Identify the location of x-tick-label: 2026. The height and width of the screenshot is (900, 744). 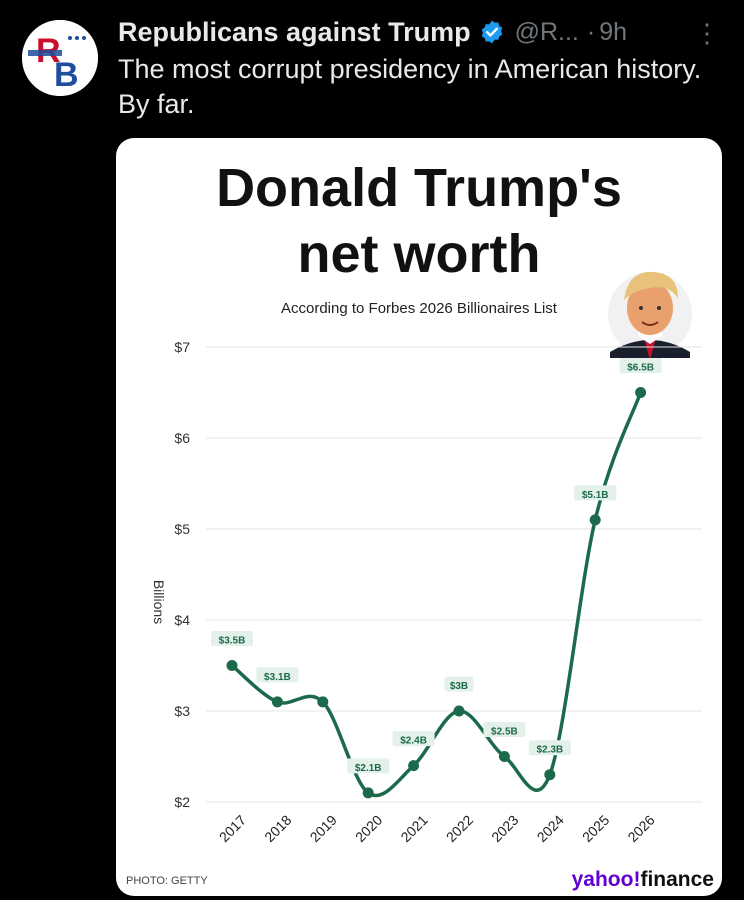
(640, 828).